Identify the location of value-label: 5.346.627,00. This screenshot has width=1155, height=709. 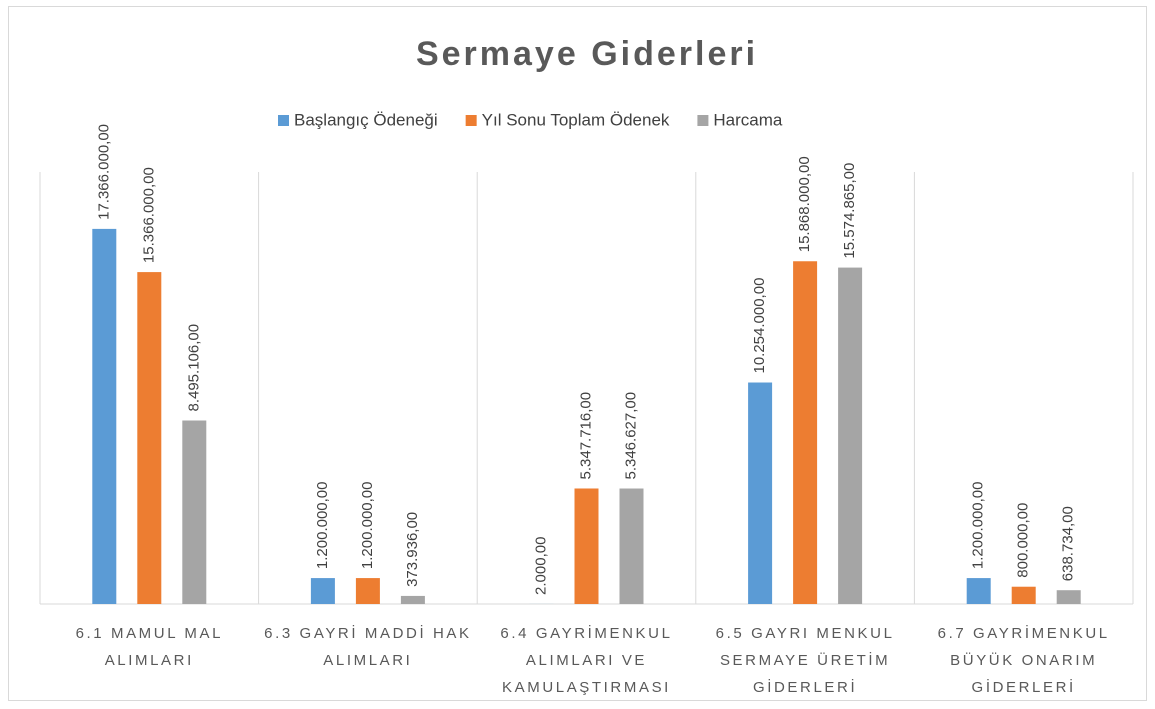
(630, 436).